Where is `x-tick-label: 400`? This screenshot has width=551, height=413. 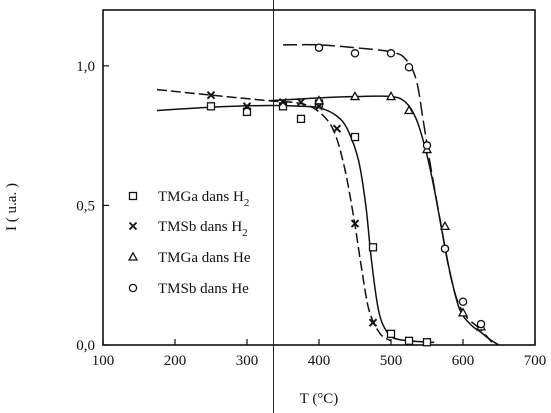
x-tick-label: 400 is located at coordinates (319, 361).